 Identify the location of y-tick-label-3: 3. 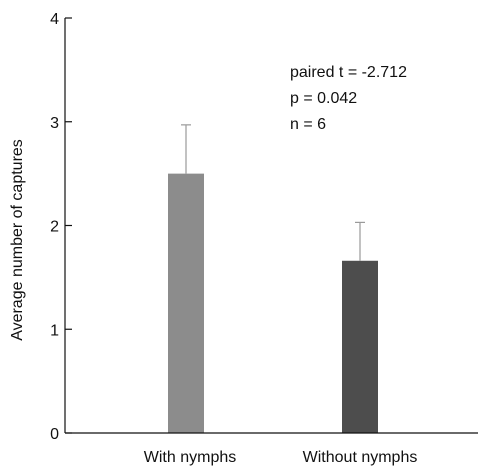
(54, 123).